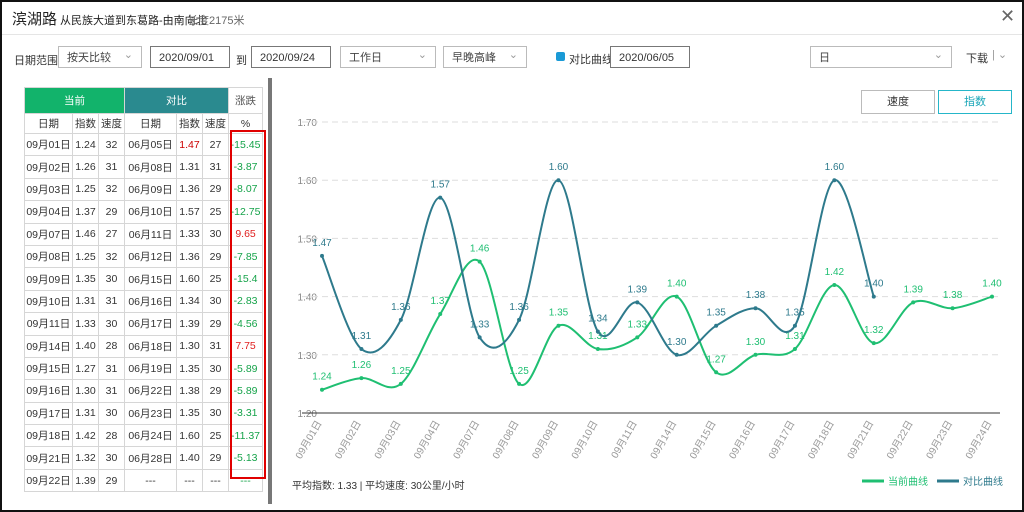  I want to click on day-type-select: 工作日, so click(388, 56).